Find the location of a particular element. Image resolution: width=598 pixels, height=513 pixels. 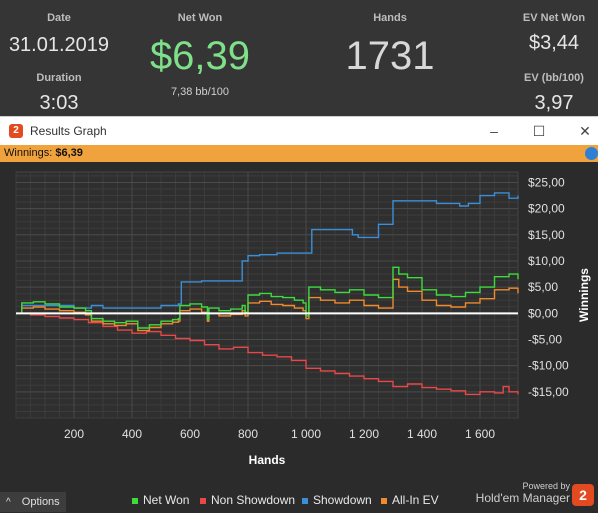

winnings-bar: Winnings: $6,39 is located at coordinates (299, 153).